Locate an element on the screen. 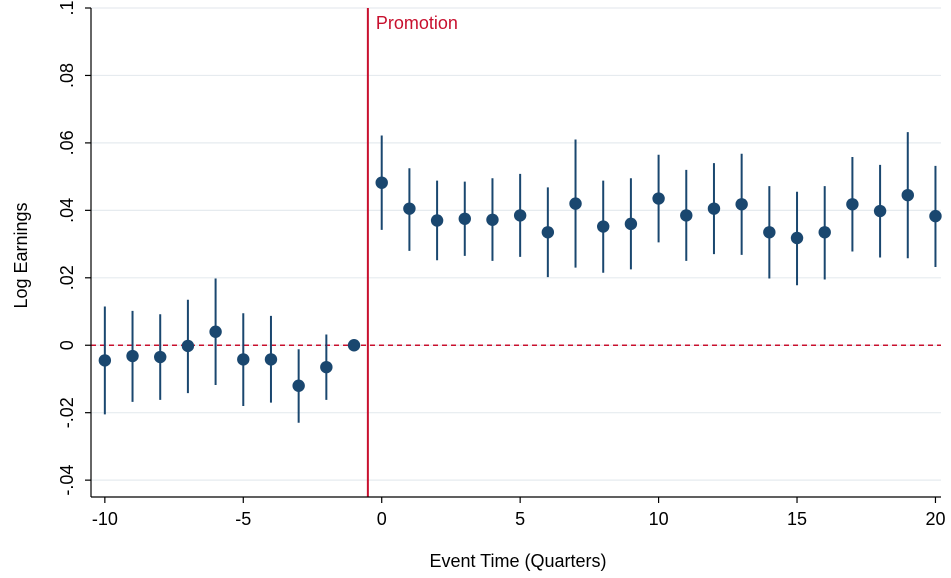 The height and width of the screenshot is (578, 951). x-tick-label-2: 0 is located at coordinates (382, 519).